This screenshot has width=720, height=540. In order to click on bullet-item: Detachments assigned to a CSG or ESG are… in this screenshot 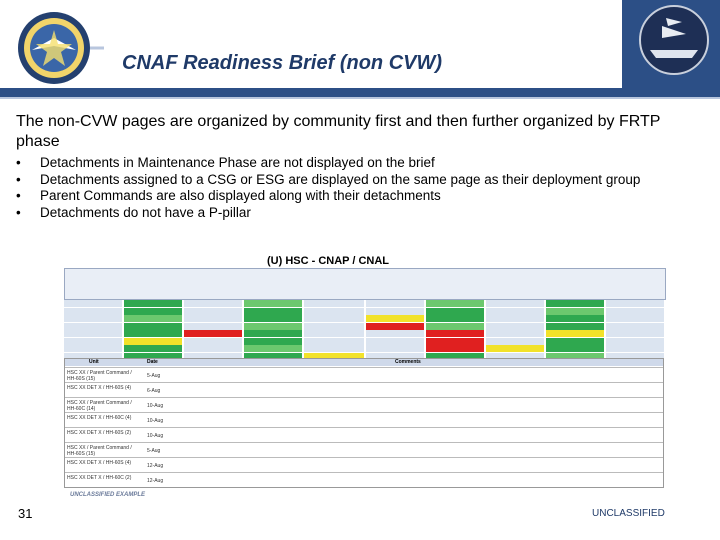, I will do `click(361, 180)`.